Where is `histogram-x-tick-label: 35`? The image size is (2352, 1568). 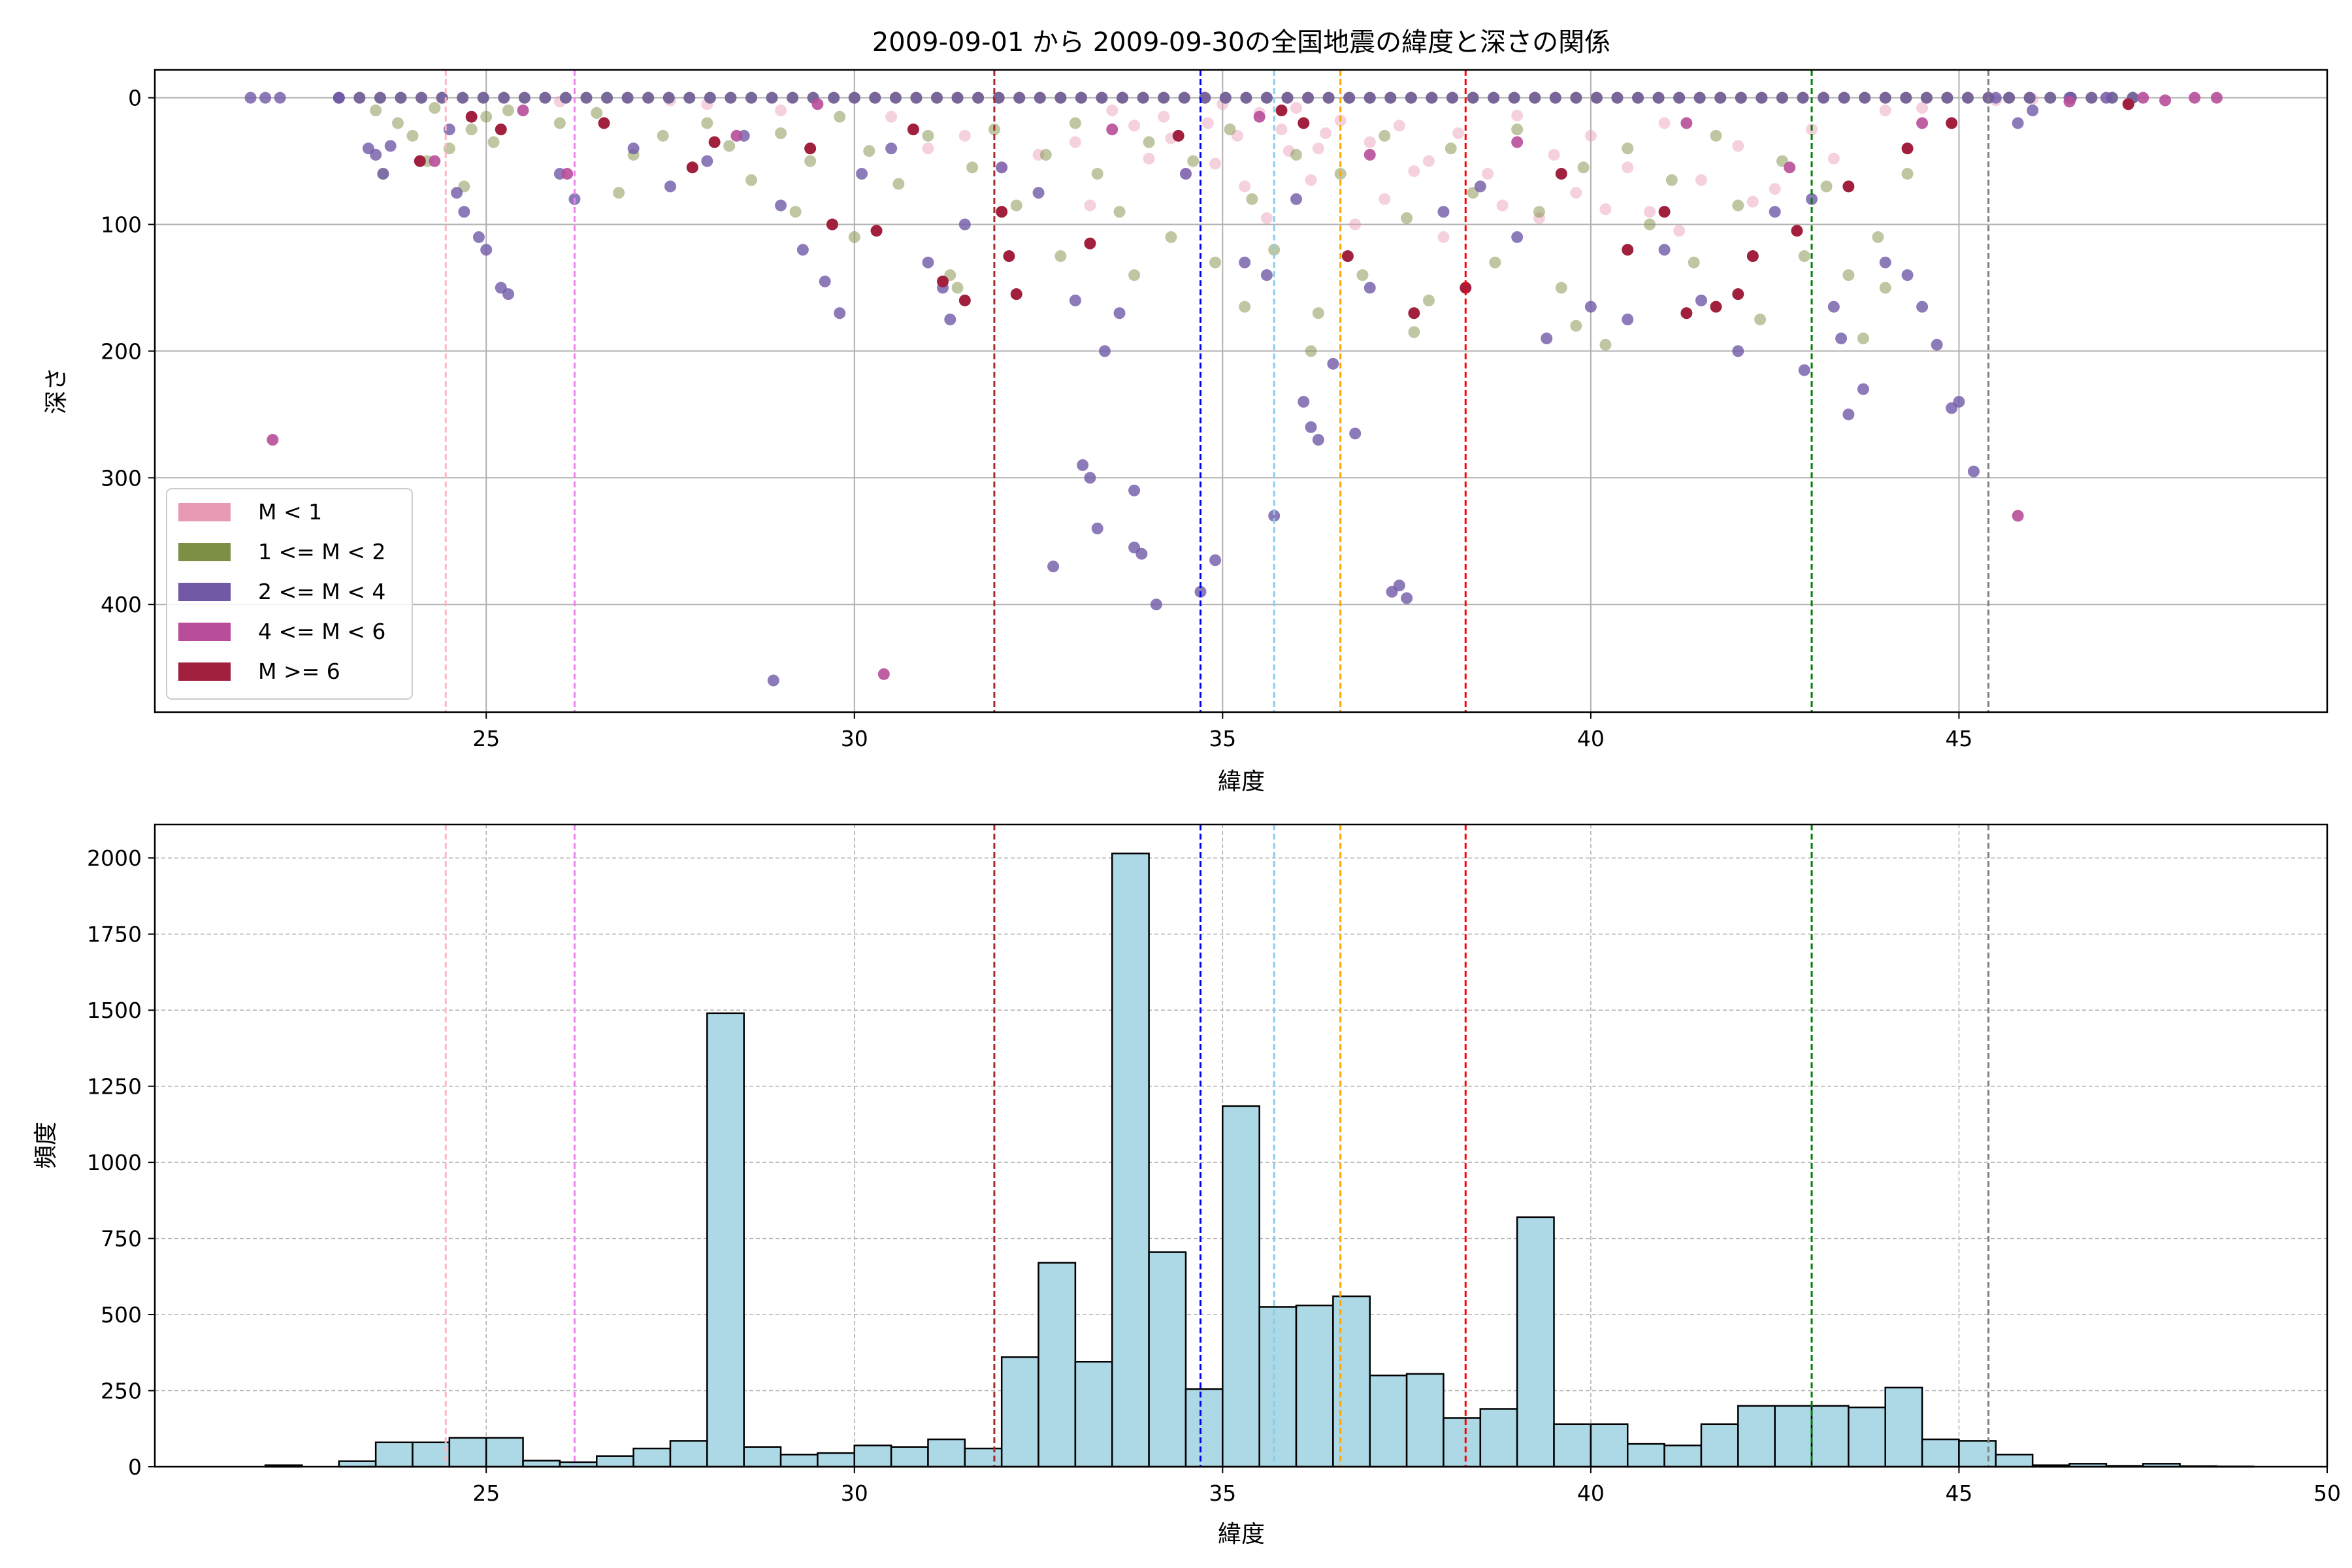 histogram-x-tick-label: 35 is located at coordinates (1222, 1493).